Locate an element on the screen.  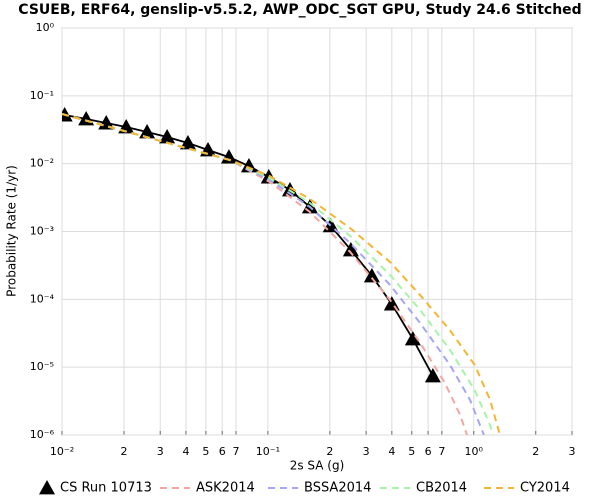
x-axis-label: 2s SA (g) is located at coordinates (317, 466).